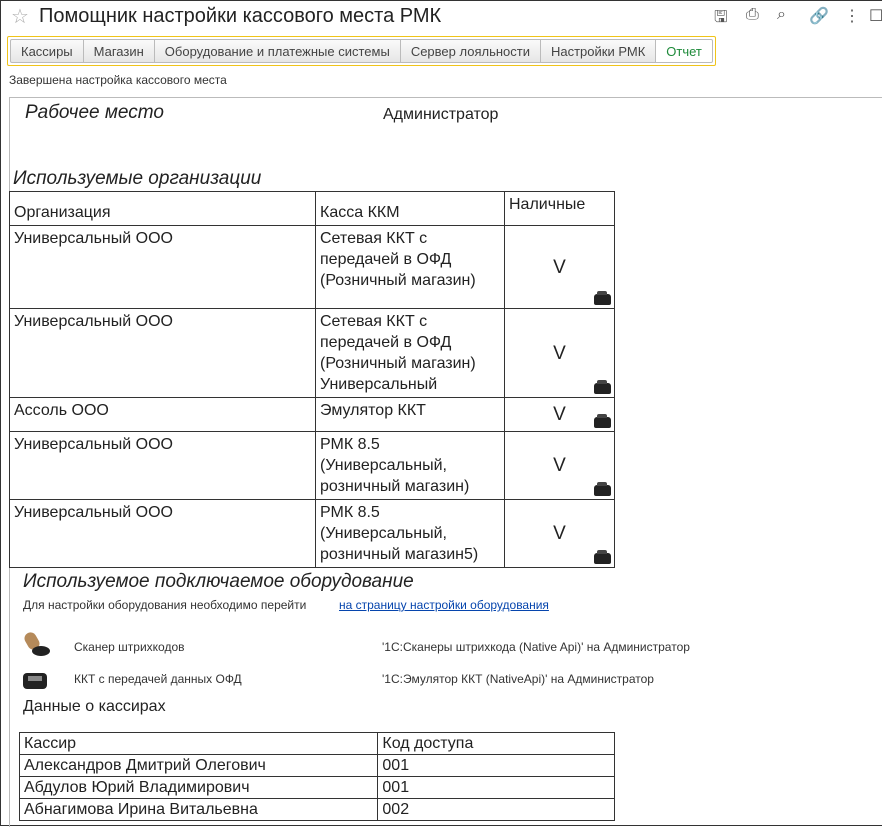  I want to click on barcode-scanner-icon, so click(37, 645).